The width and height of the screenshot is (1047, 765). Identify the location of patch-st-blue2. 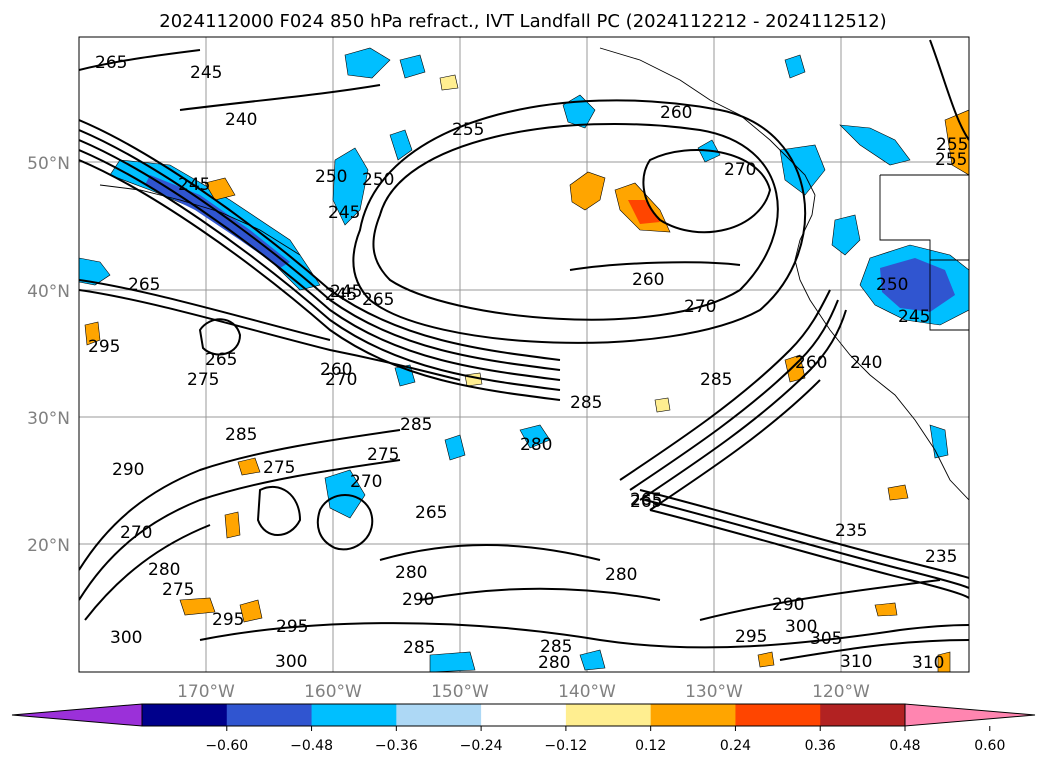
(455, 447).